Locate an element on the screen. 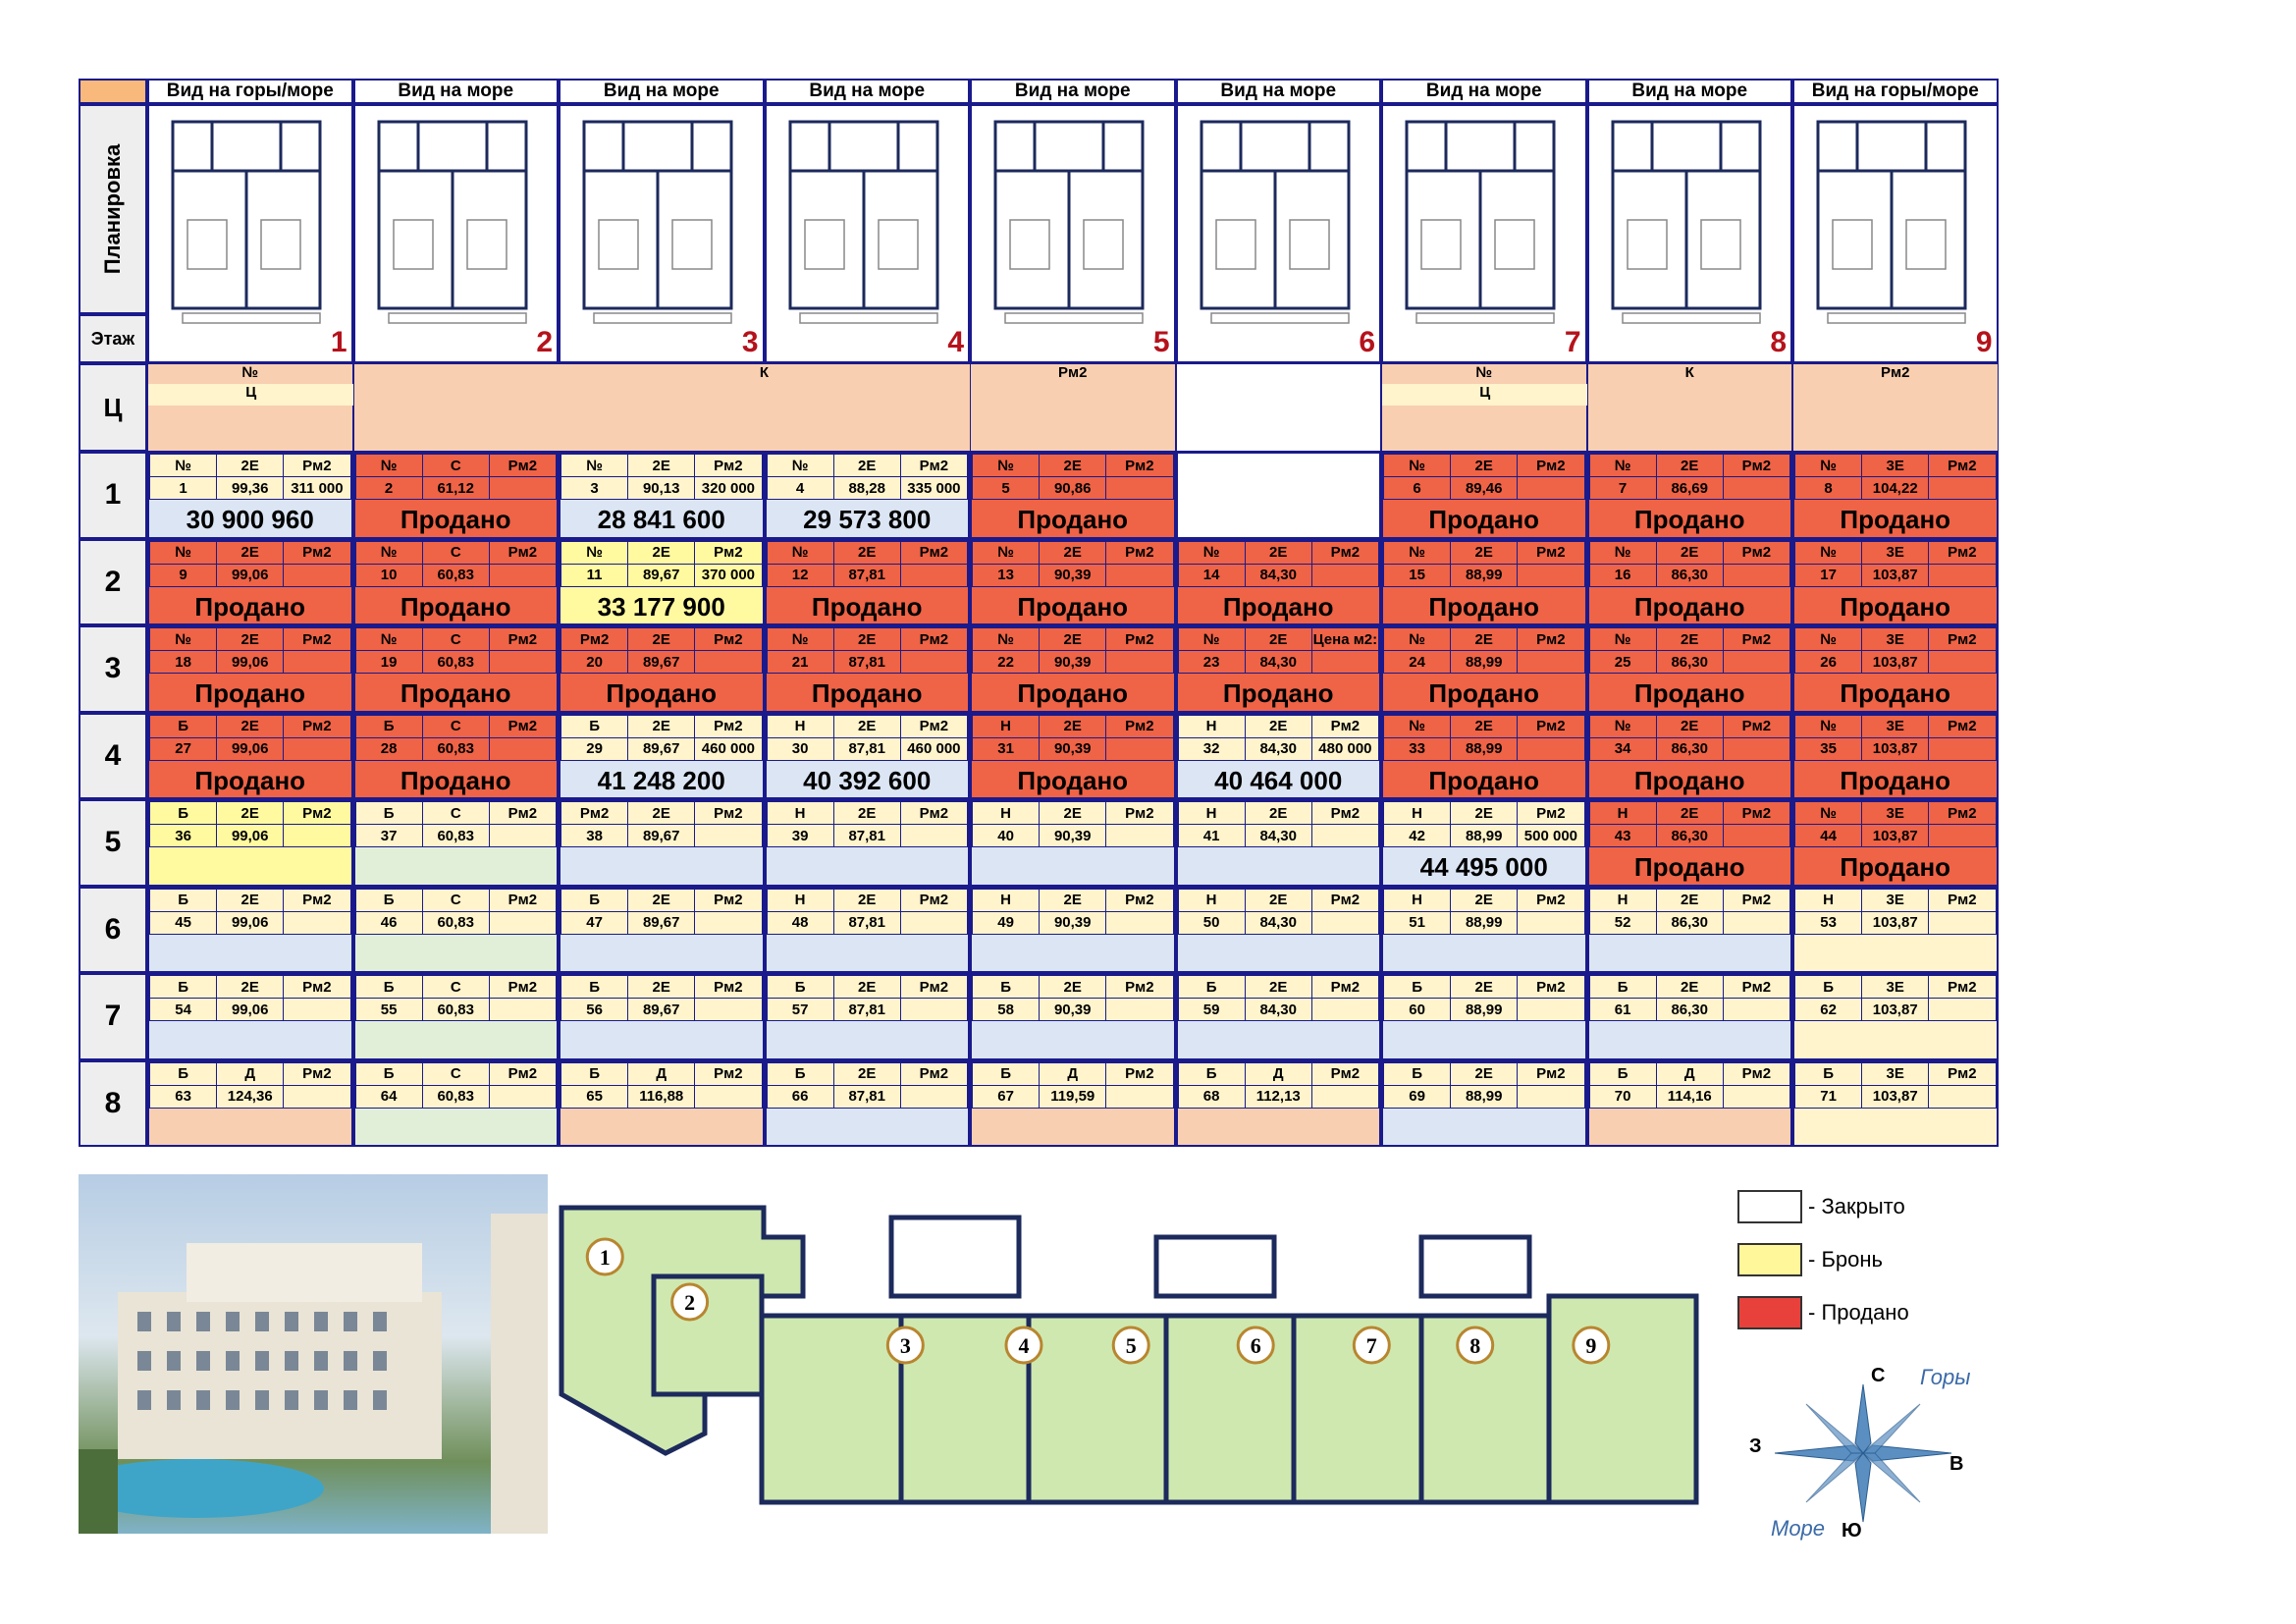 This screenshot has width=2296, height=1624. apartment-cell: № 3Е Pм2 8 104,22 Продано is located at coordinates (1895, 495).